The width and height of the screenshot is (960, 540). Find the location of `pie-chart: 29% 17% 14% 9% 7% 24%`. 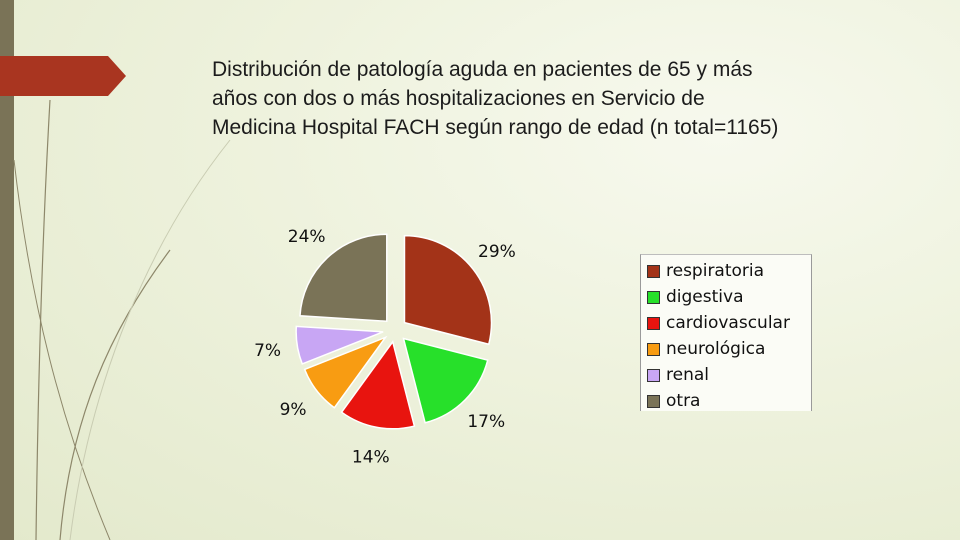

pie-chart: 29% 17% 14% 9% 7% 24% is located at coordinates (385, 347).